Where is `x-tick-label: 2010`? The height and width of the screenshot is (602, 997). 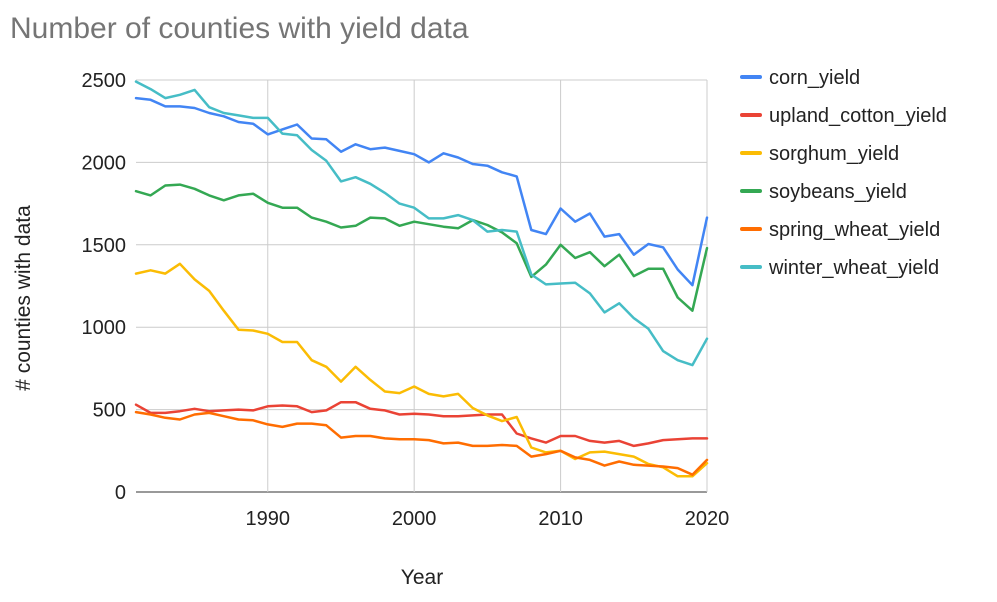
x-tick-label: 2010 is located at coordinates (560, 519).